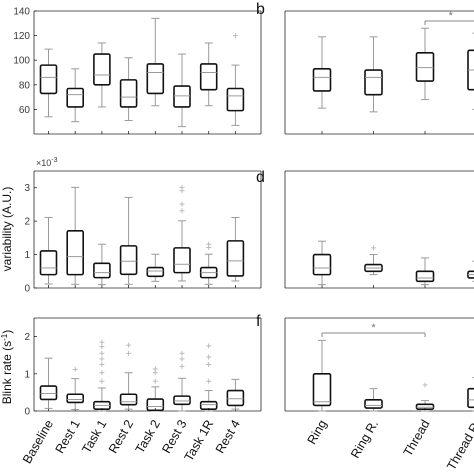 Image resolution: width=474 pixels, height=474 pixels. Describe the element at coordinates (417, 437) in the screenshot. I see `x-category-label: Thread` at that location.